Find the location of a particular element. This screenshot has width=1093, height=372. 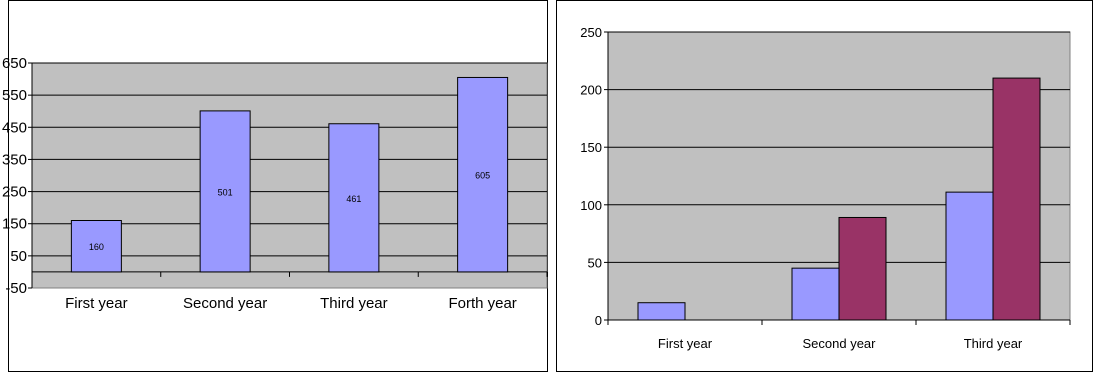

data-label: 501 is located at coordinates (225, 192).